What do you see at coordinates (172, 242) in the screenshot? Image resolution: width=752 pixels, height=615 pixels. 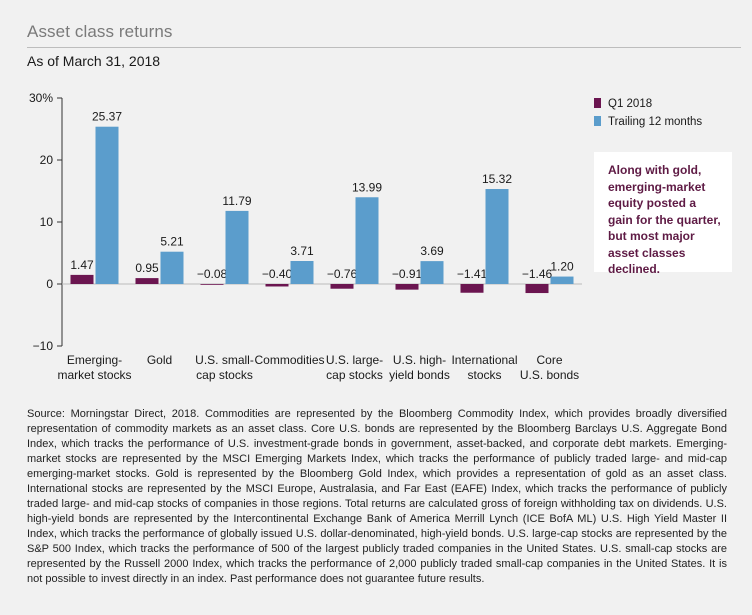 I see `data-label-trailing: 5.21` at bounding box center [172, 242].